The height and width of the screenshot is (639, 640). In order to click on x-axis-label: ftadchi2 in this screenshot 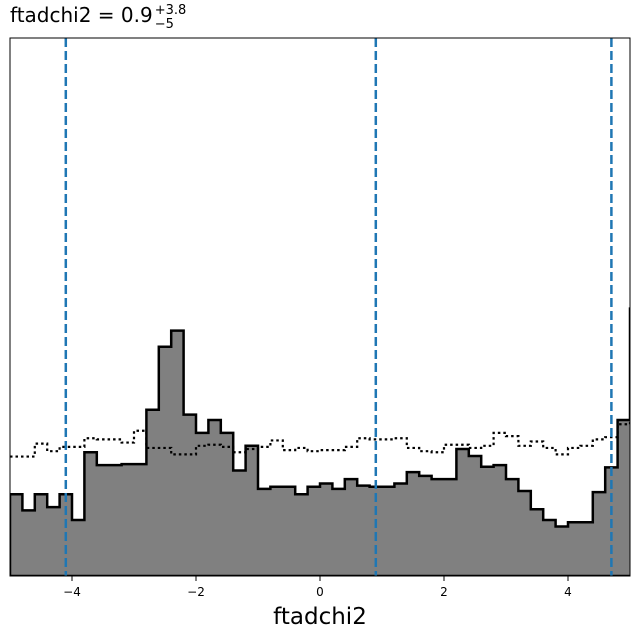, I will do `click(320, 617)`.